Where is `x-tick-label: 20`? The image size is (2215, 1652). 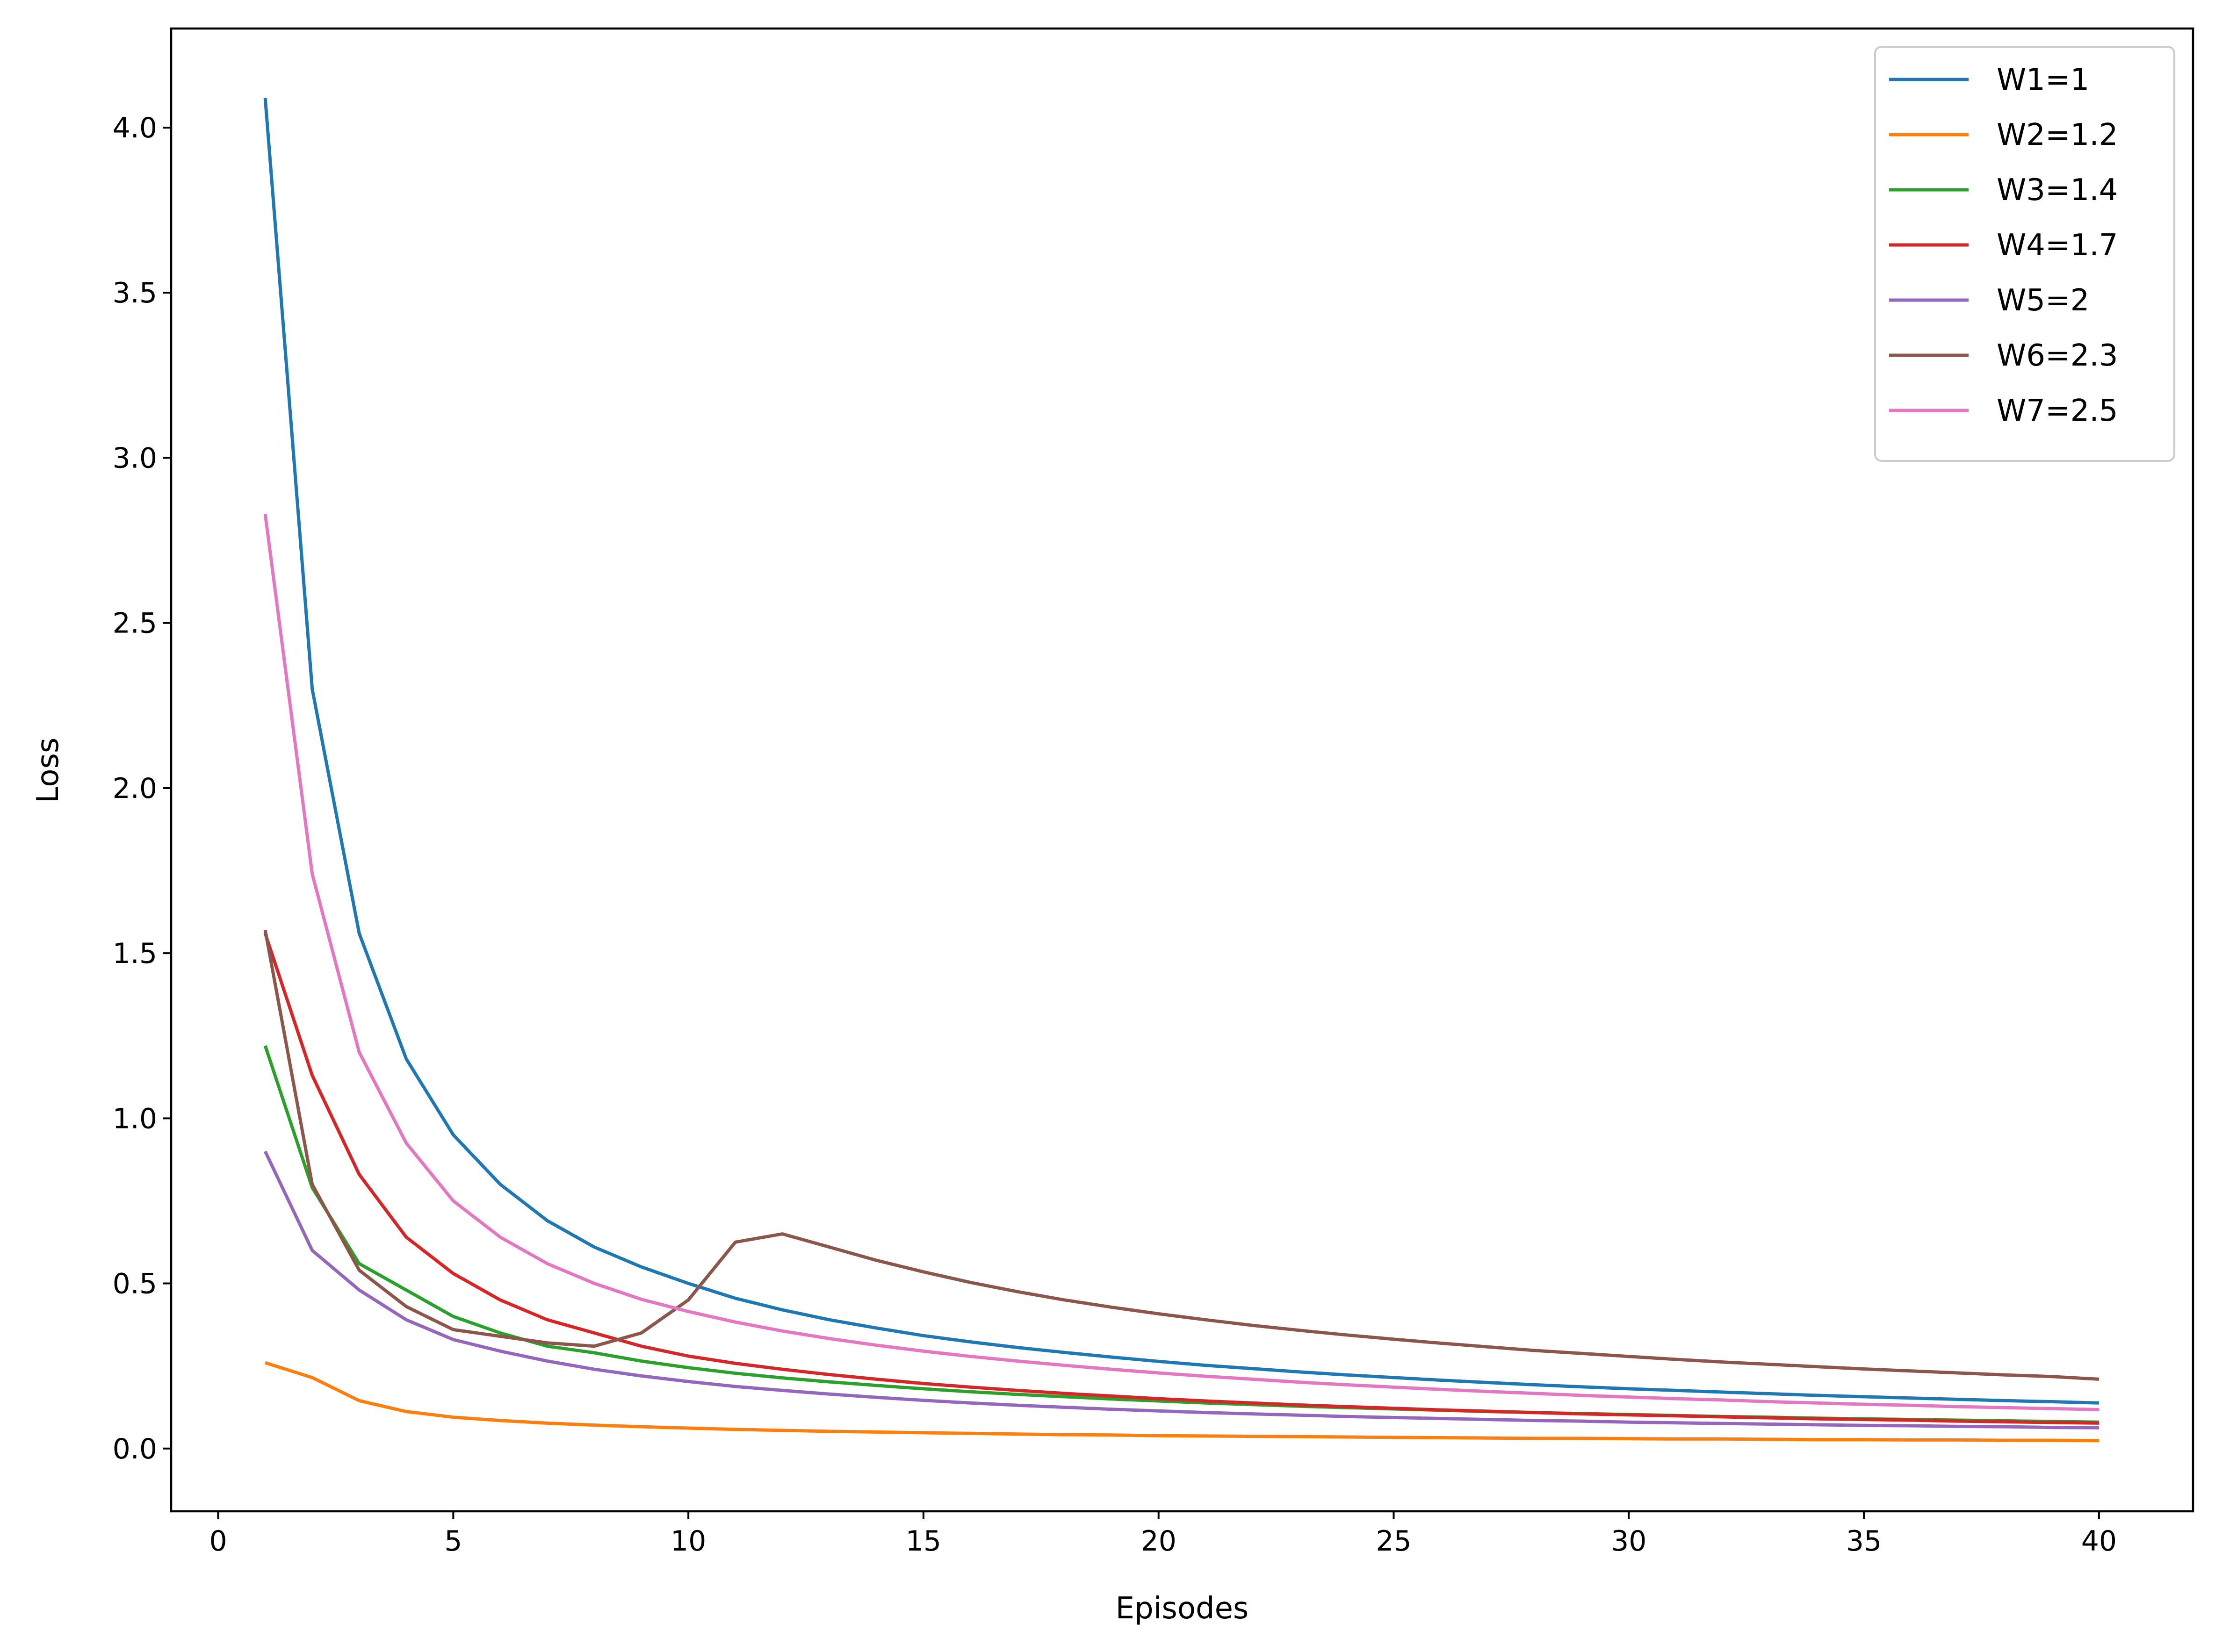 x-tick-label: 20 is located at coordinates (1158, 1542).